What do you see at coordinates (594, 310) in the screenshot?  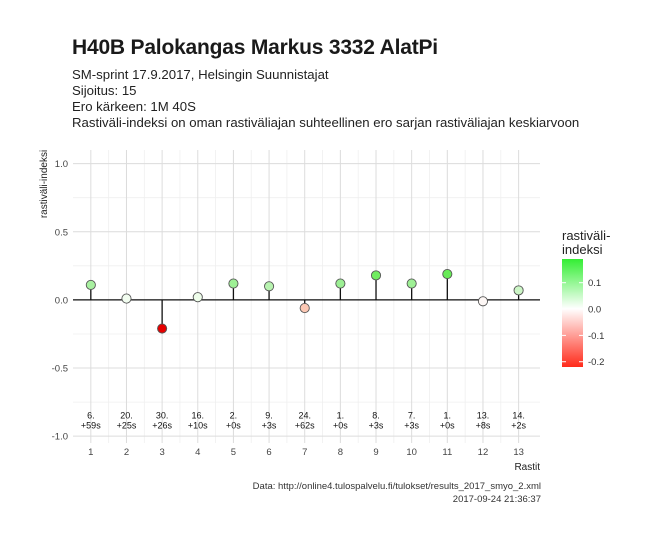 I see `legend-tick-label: 0.0` at bounding box center [594, 310].